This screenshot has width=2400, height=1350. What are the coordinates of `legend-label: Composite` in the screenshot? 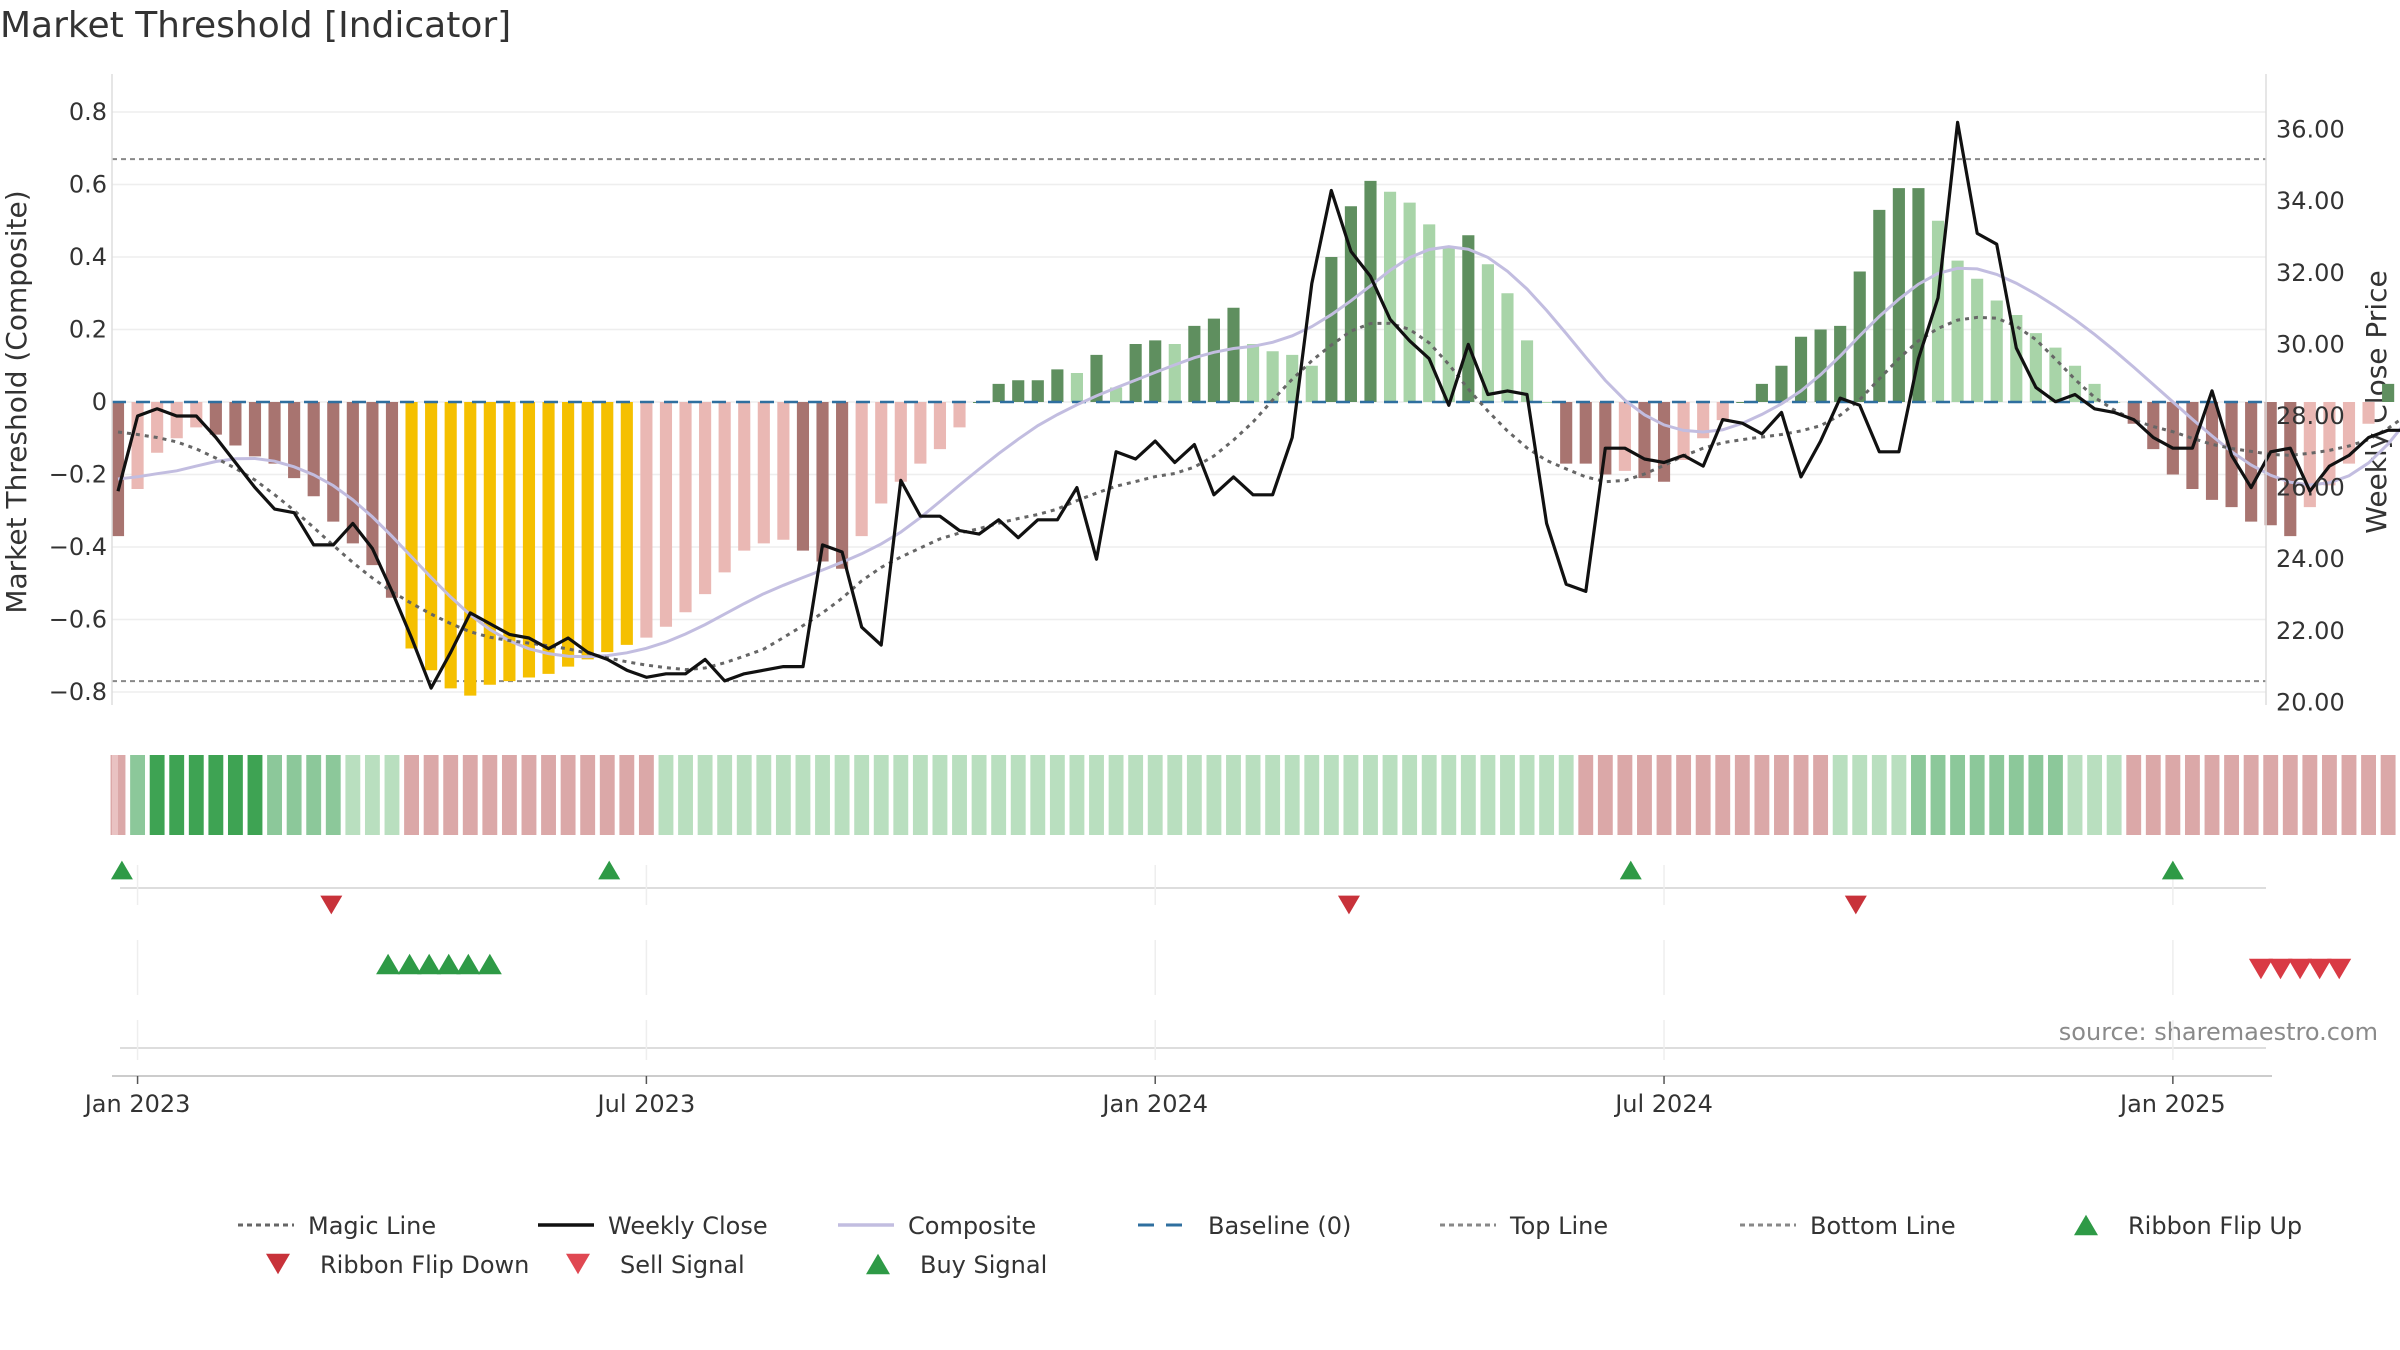 It's located at (972, 1226).